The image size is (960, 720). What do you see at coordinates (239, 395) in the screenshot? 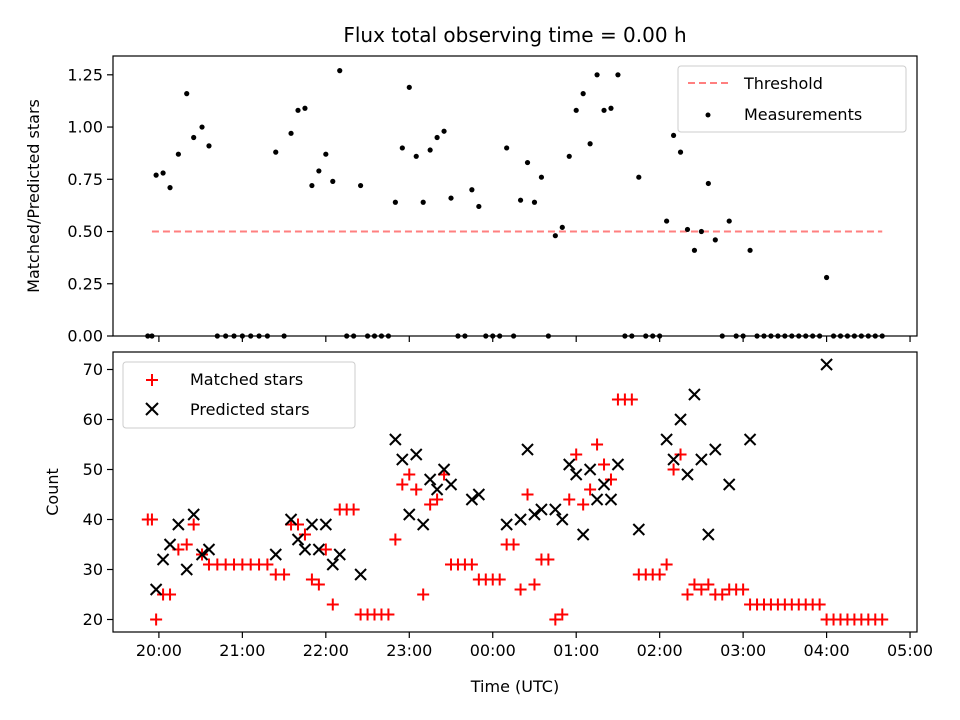
I see `count-plot-legend: Matched stars Predicted stars` at bounding box center [239, 395].